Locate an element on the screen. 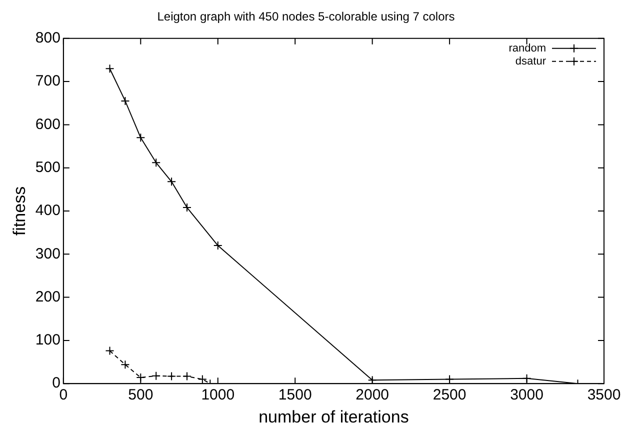 The image size is (624, 432). x-tick-label: 2500 is located at coordinates (449, 395).